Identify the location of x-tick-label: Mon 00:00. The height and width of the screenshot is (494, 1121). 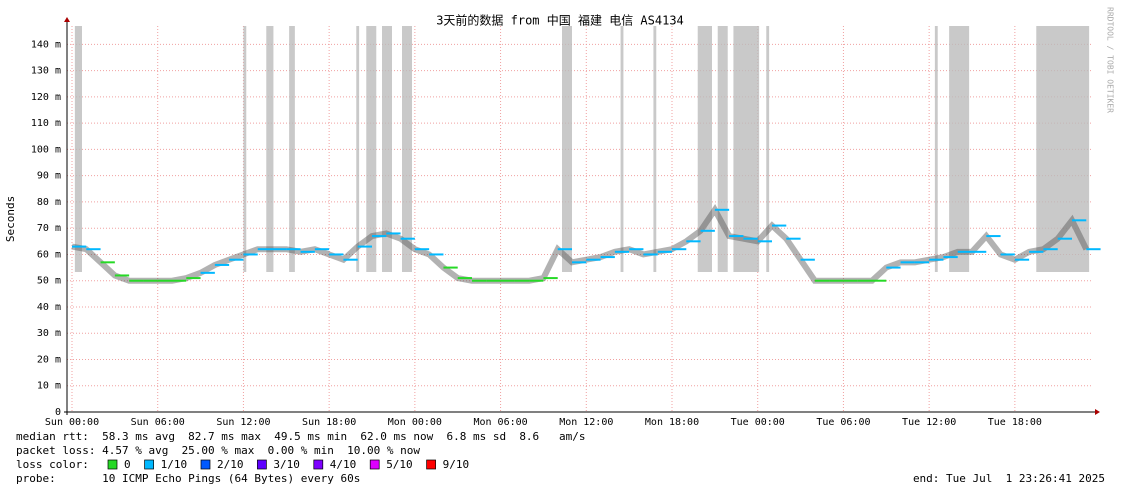
(415, 422).